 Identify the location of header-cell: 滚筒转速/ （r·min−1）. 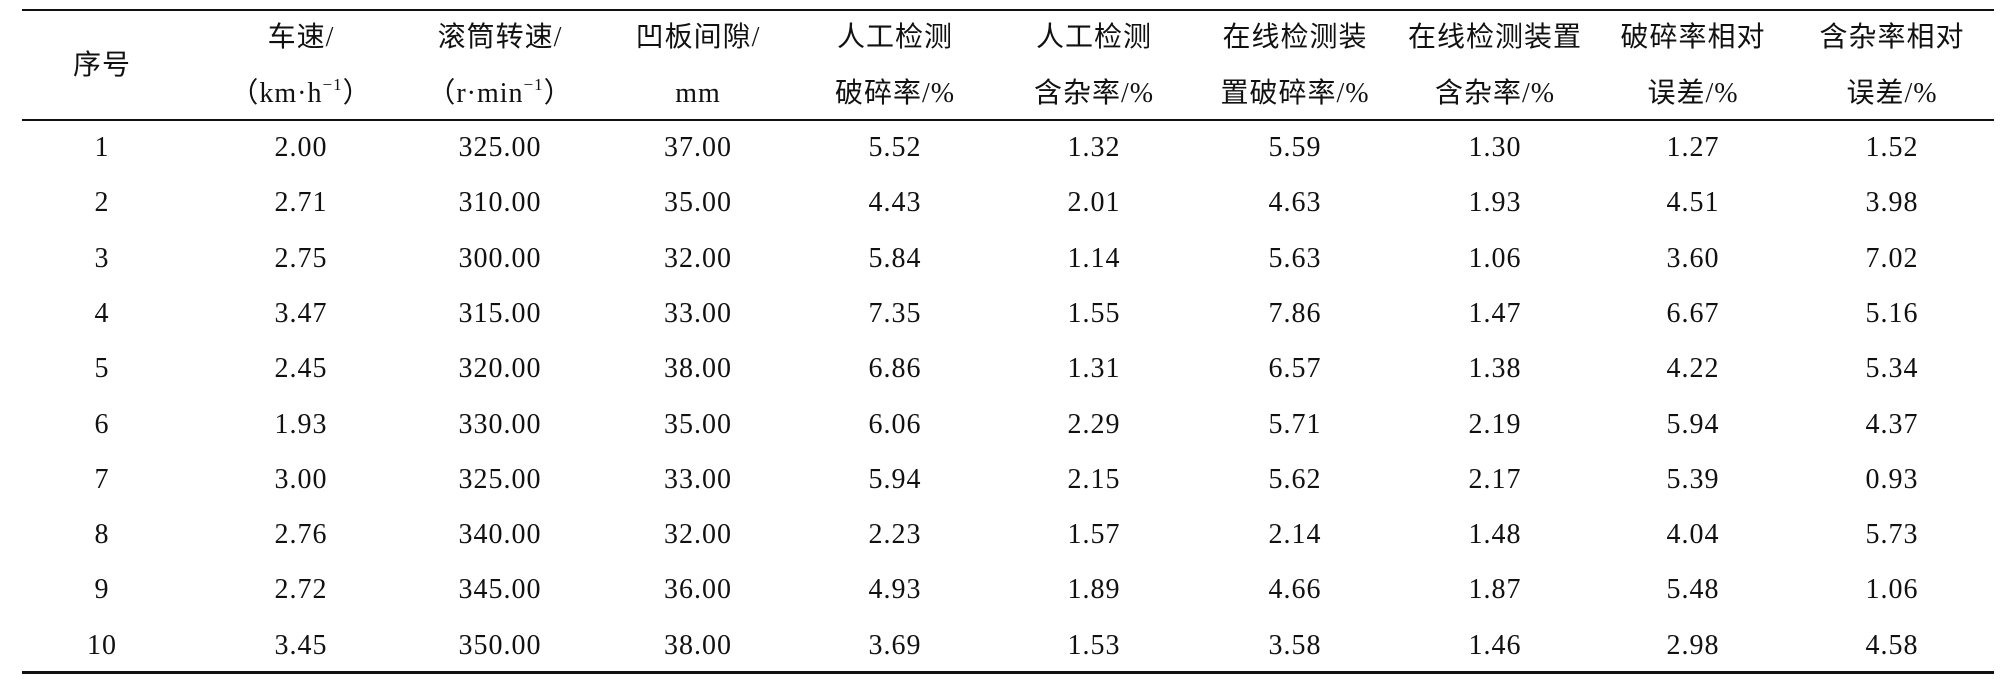
(500, 66).